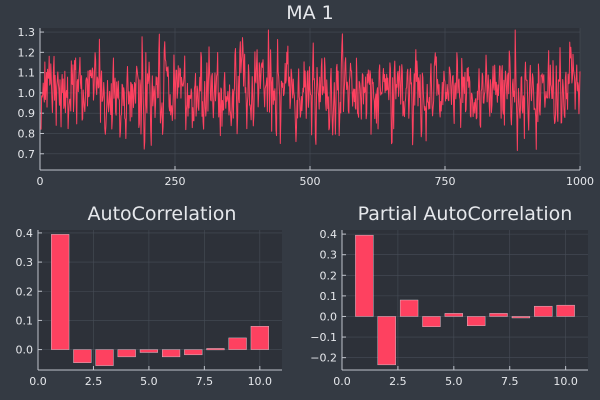 This screenshot has height=400, width=600. I want to click on y-tick-label: 1.3, so click(27, 32).